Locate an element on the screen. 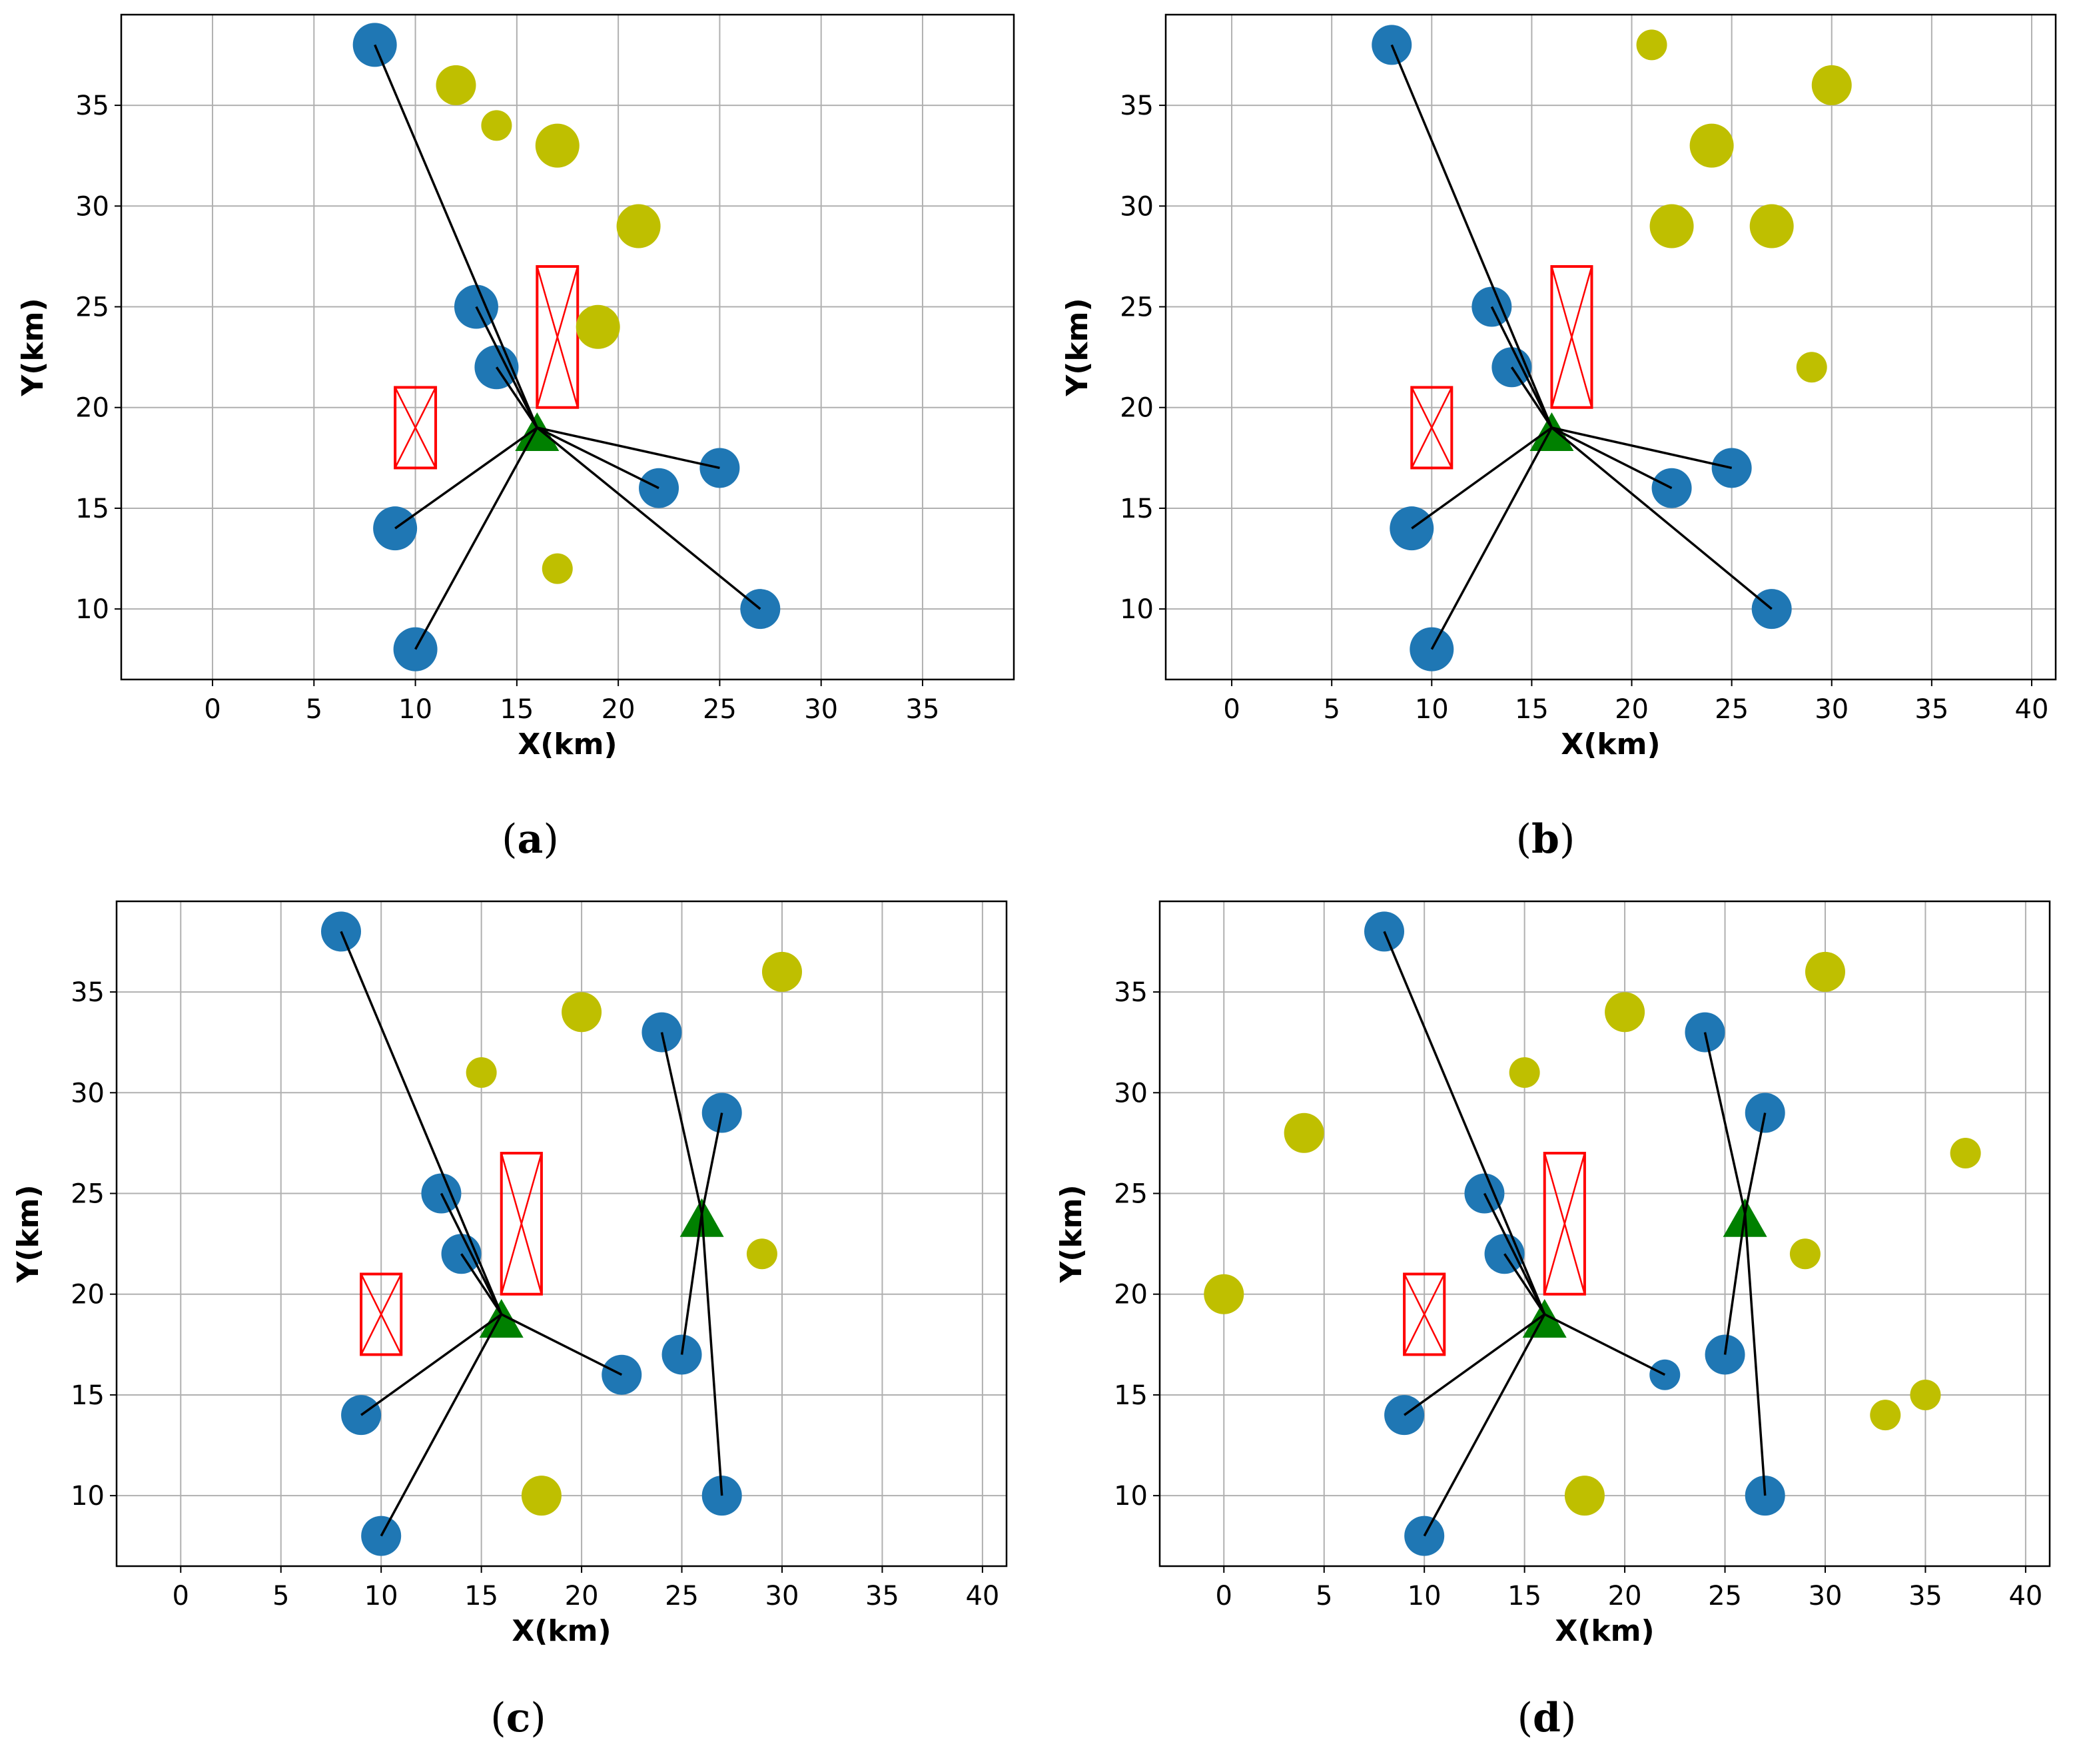 Image resolution: width=2085 pixels, height=1764 pixels. caption-a: (a) is located at coordinates (530, 839).